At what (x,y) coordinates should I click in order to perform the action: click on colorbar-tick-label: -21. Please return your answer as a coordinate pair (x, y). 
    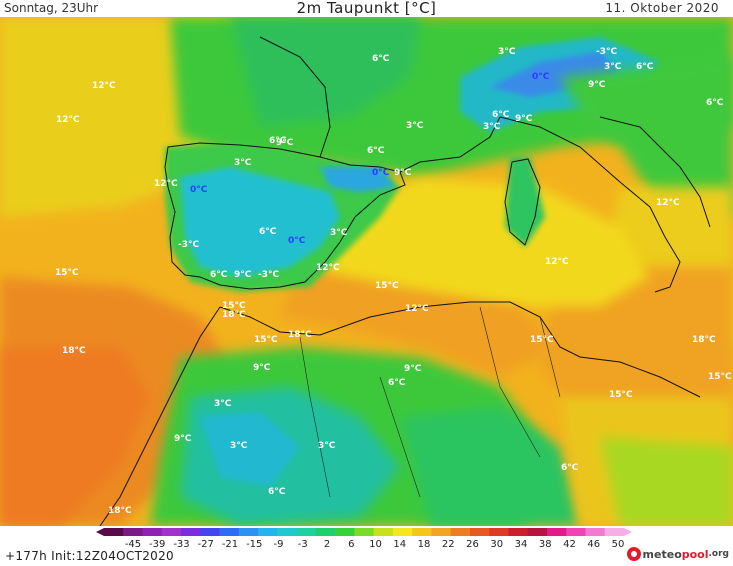
    Looking at the image, I should click on (230, 543).